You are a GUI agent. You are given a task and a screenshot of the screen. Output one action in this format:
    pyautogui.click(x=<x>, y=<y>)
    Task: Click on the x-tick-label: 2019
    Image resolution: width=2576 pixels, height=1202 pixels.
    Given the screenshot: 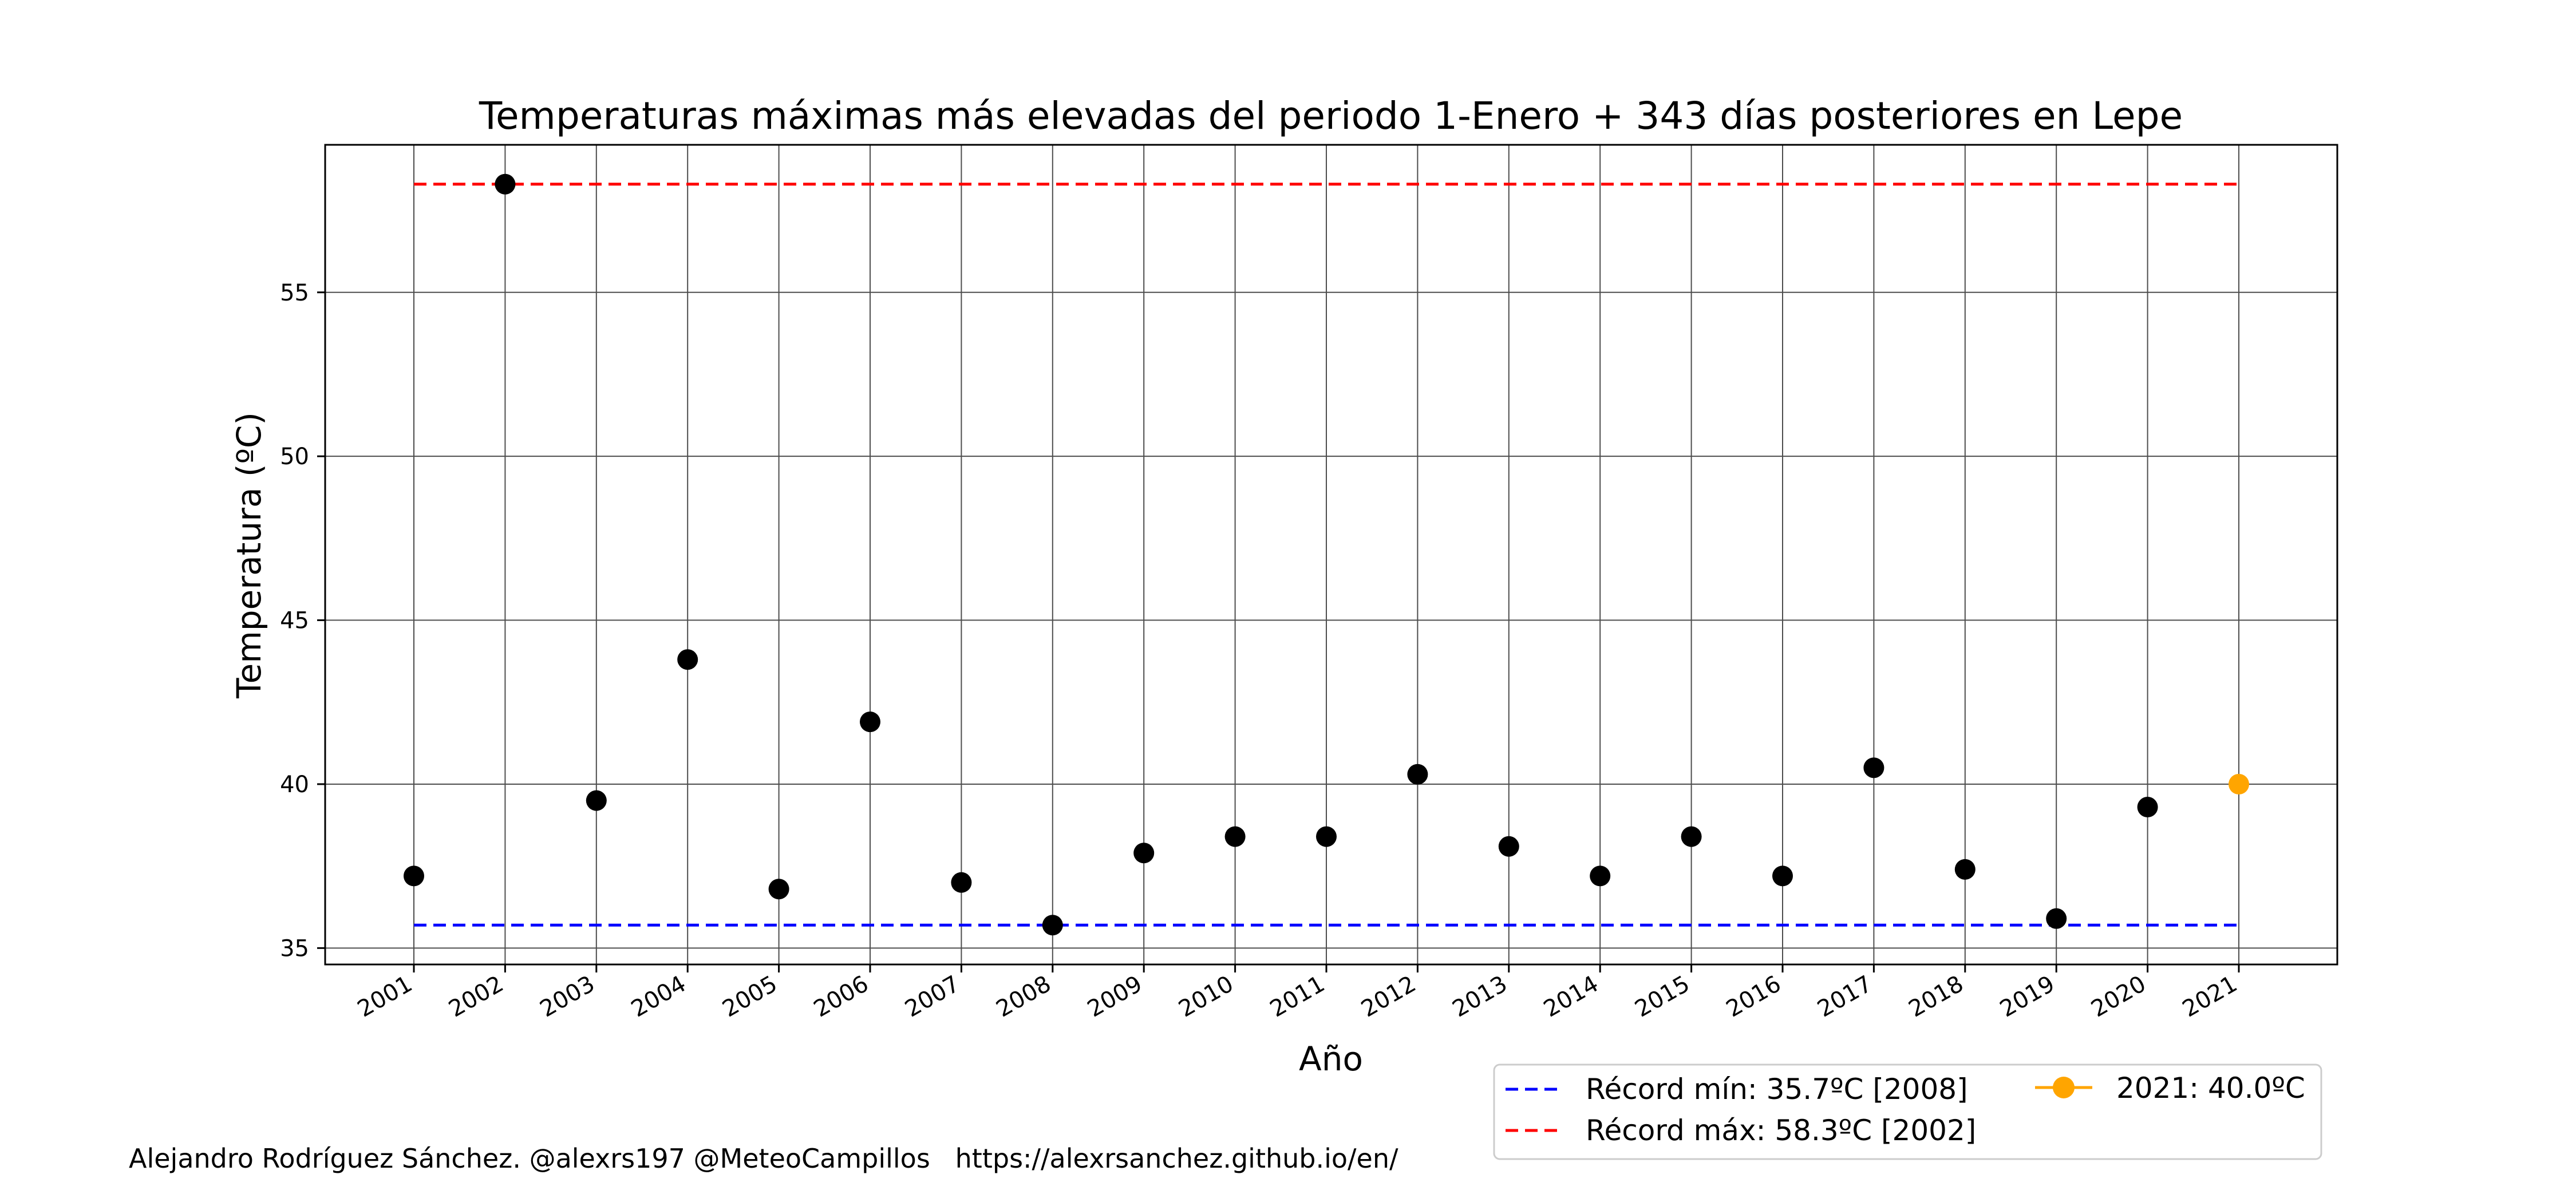 What is the action you would take?
    pyautogui.click(x=2027, y=997)
    